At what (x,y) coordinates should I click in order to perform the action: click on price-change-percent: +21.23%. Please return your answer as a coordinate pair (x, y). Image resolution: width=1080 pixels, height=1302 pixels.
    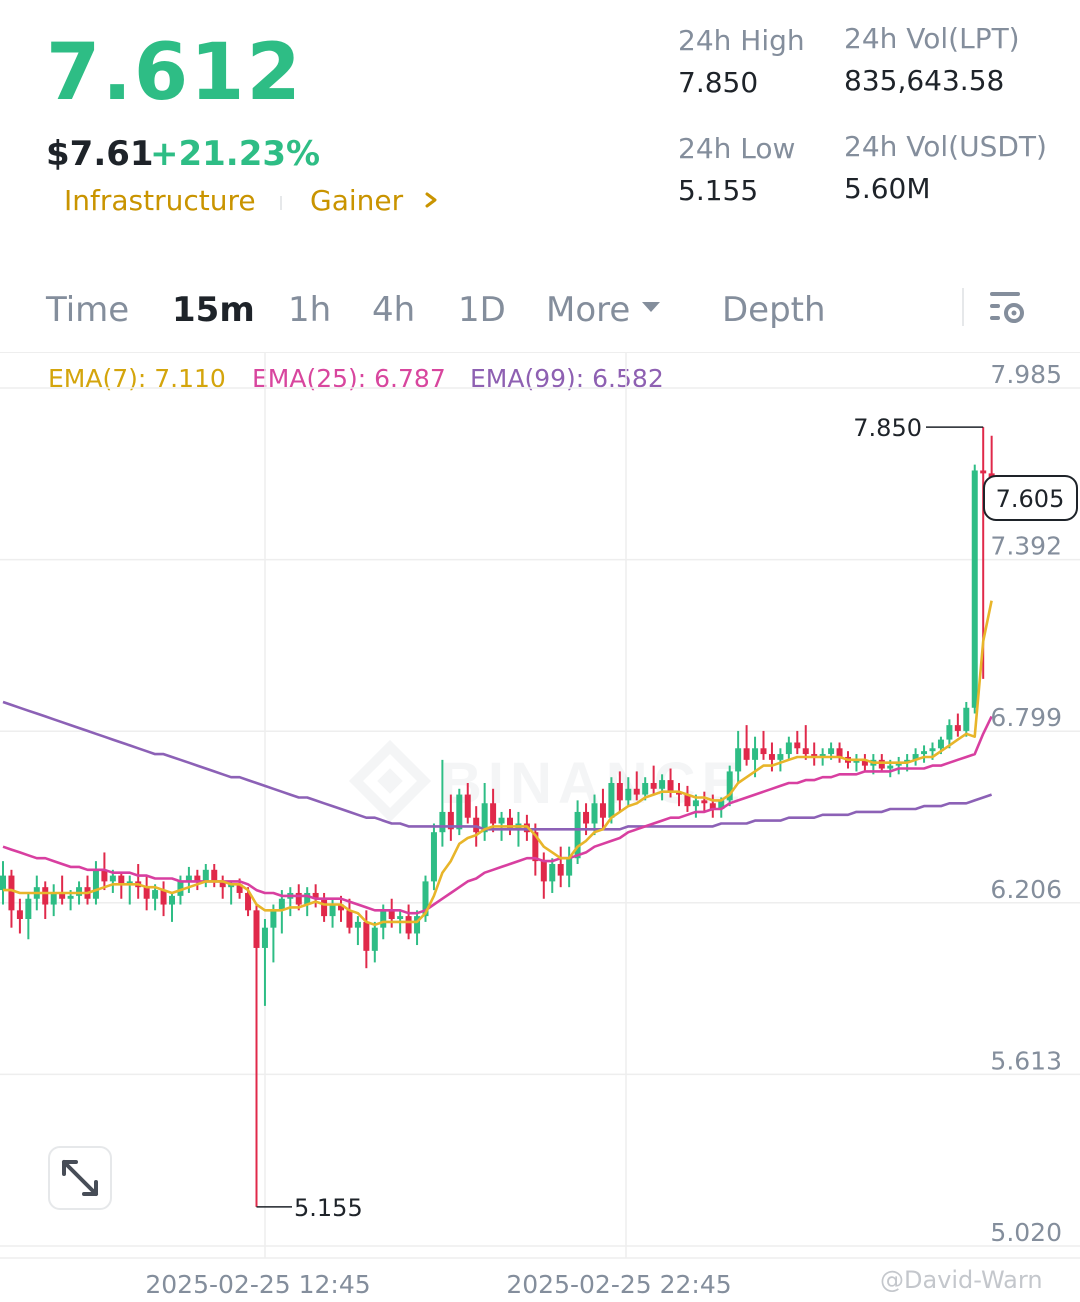
    Looking at the image, I should click on (235, 154).